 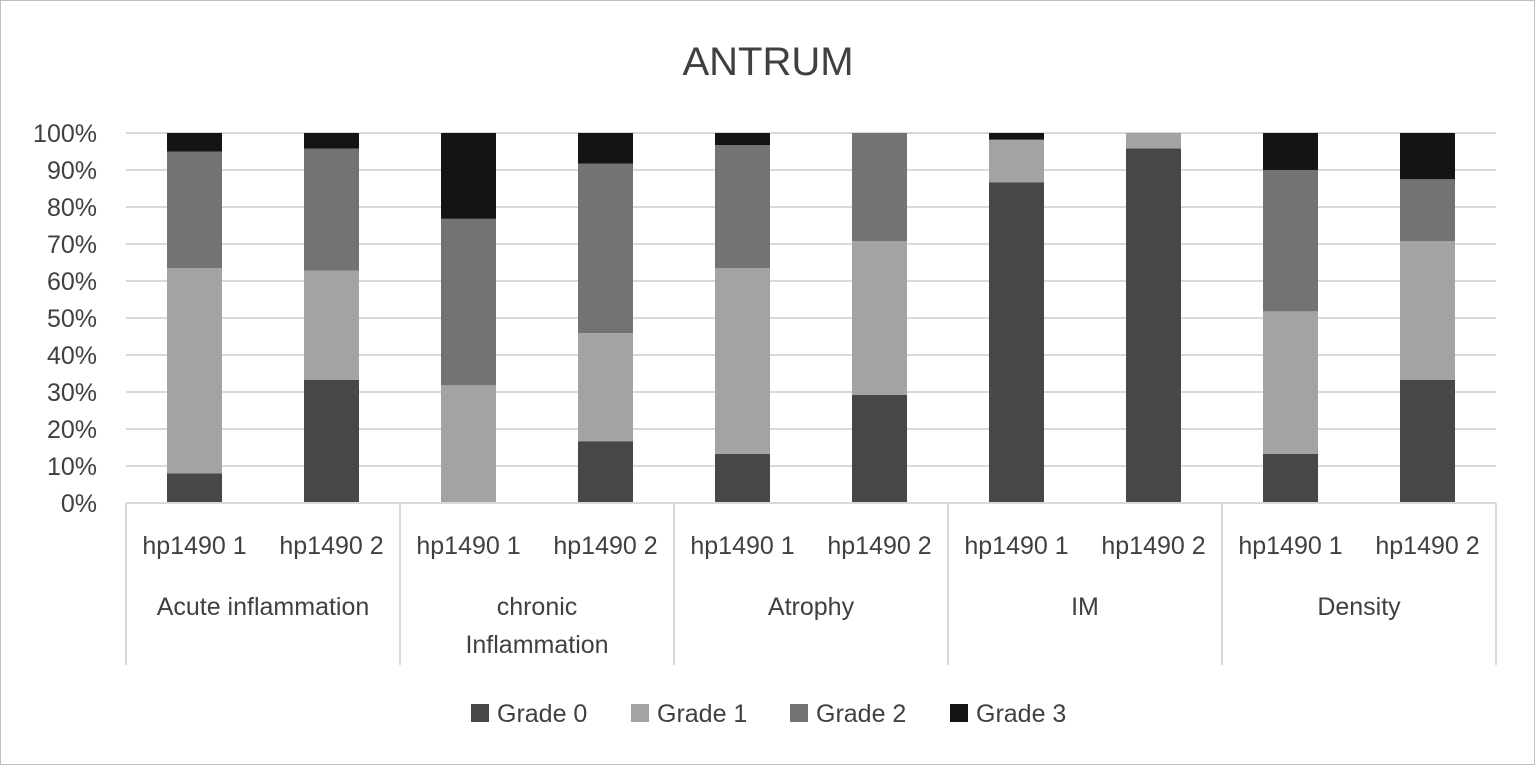 I want to click on y-tick-label: 50%, so click(x=72, y=319).